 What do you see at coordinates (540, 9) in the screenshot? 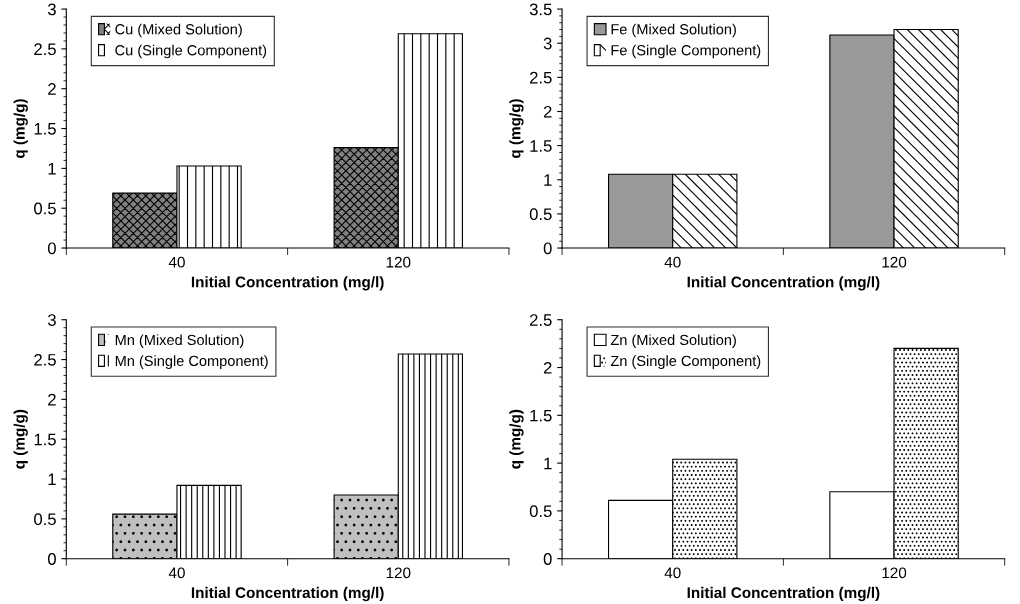
I see `y-tick-label: 3.5` at bounding box center [540, 9].